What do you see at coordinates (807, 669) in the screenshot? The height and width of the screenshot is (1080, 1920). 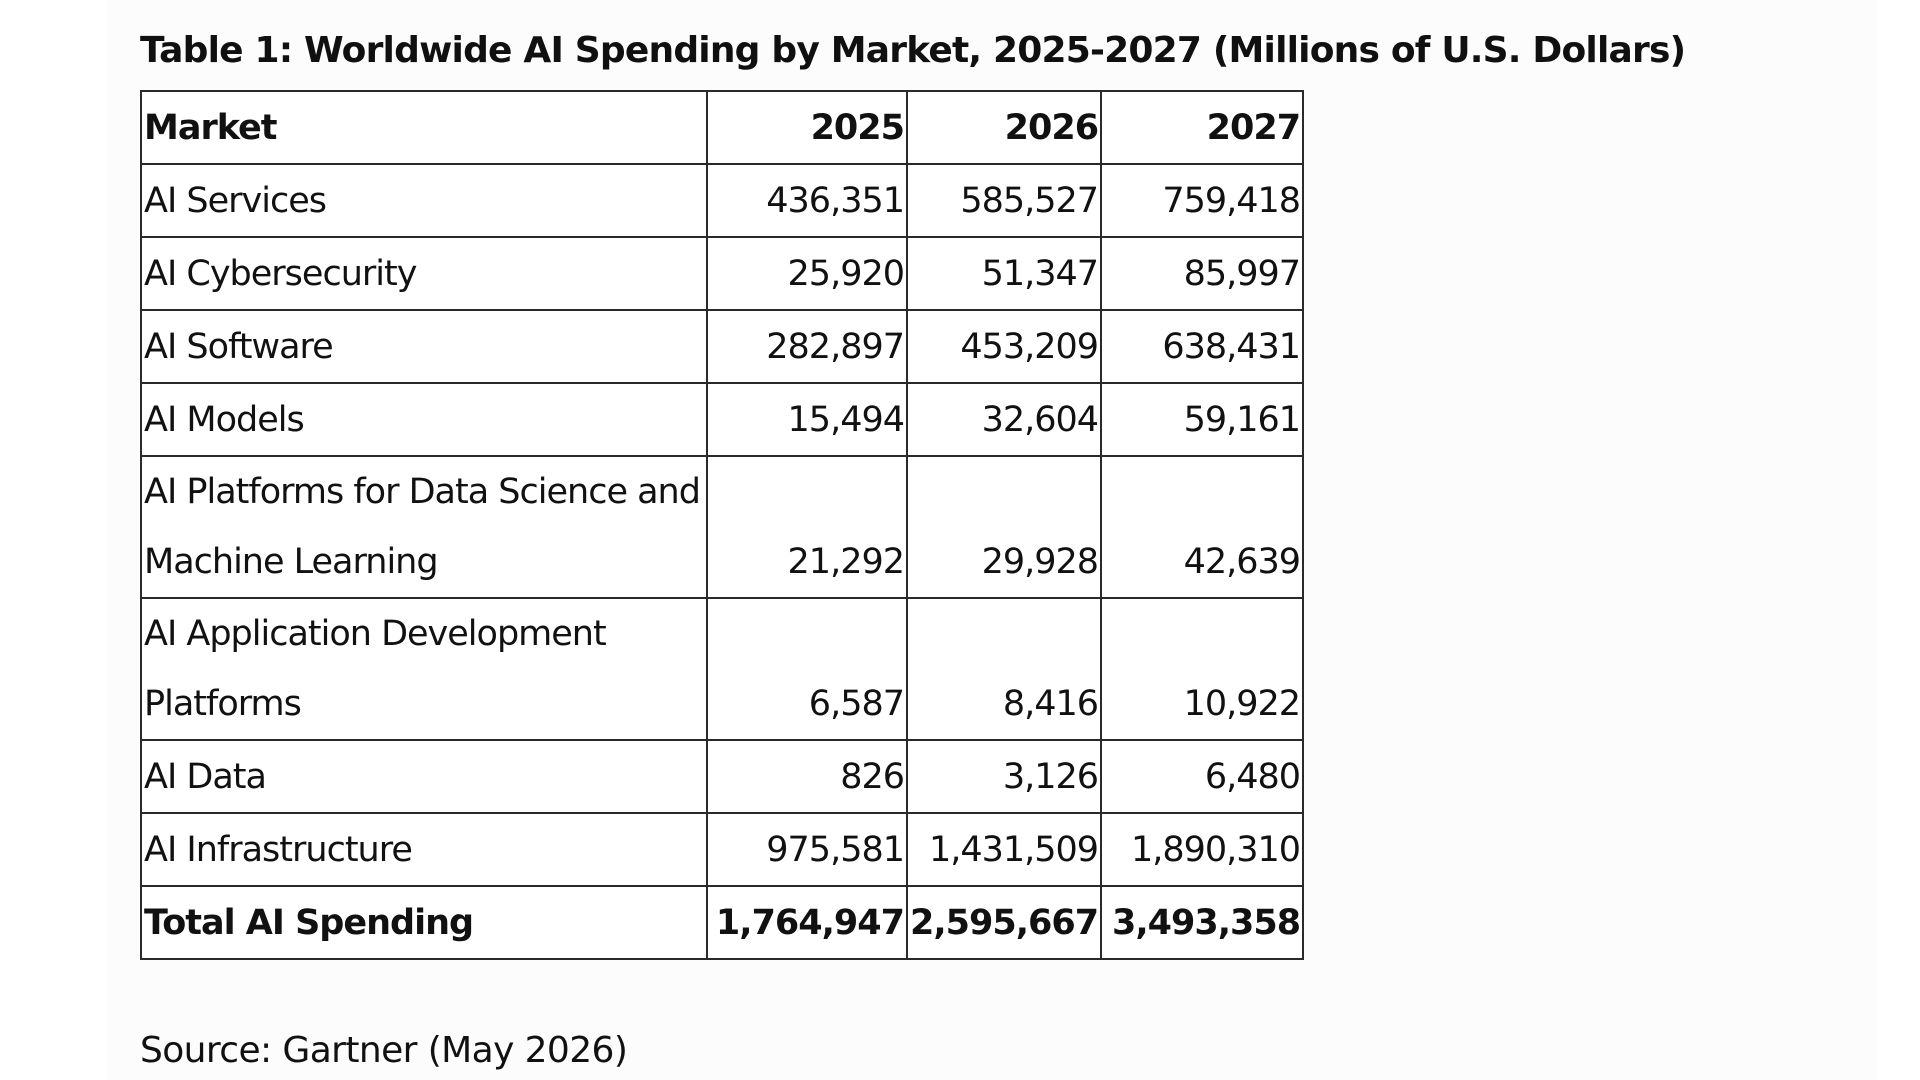 I see `value-2025-cell: 6,587` at bounding box center [807, 669].